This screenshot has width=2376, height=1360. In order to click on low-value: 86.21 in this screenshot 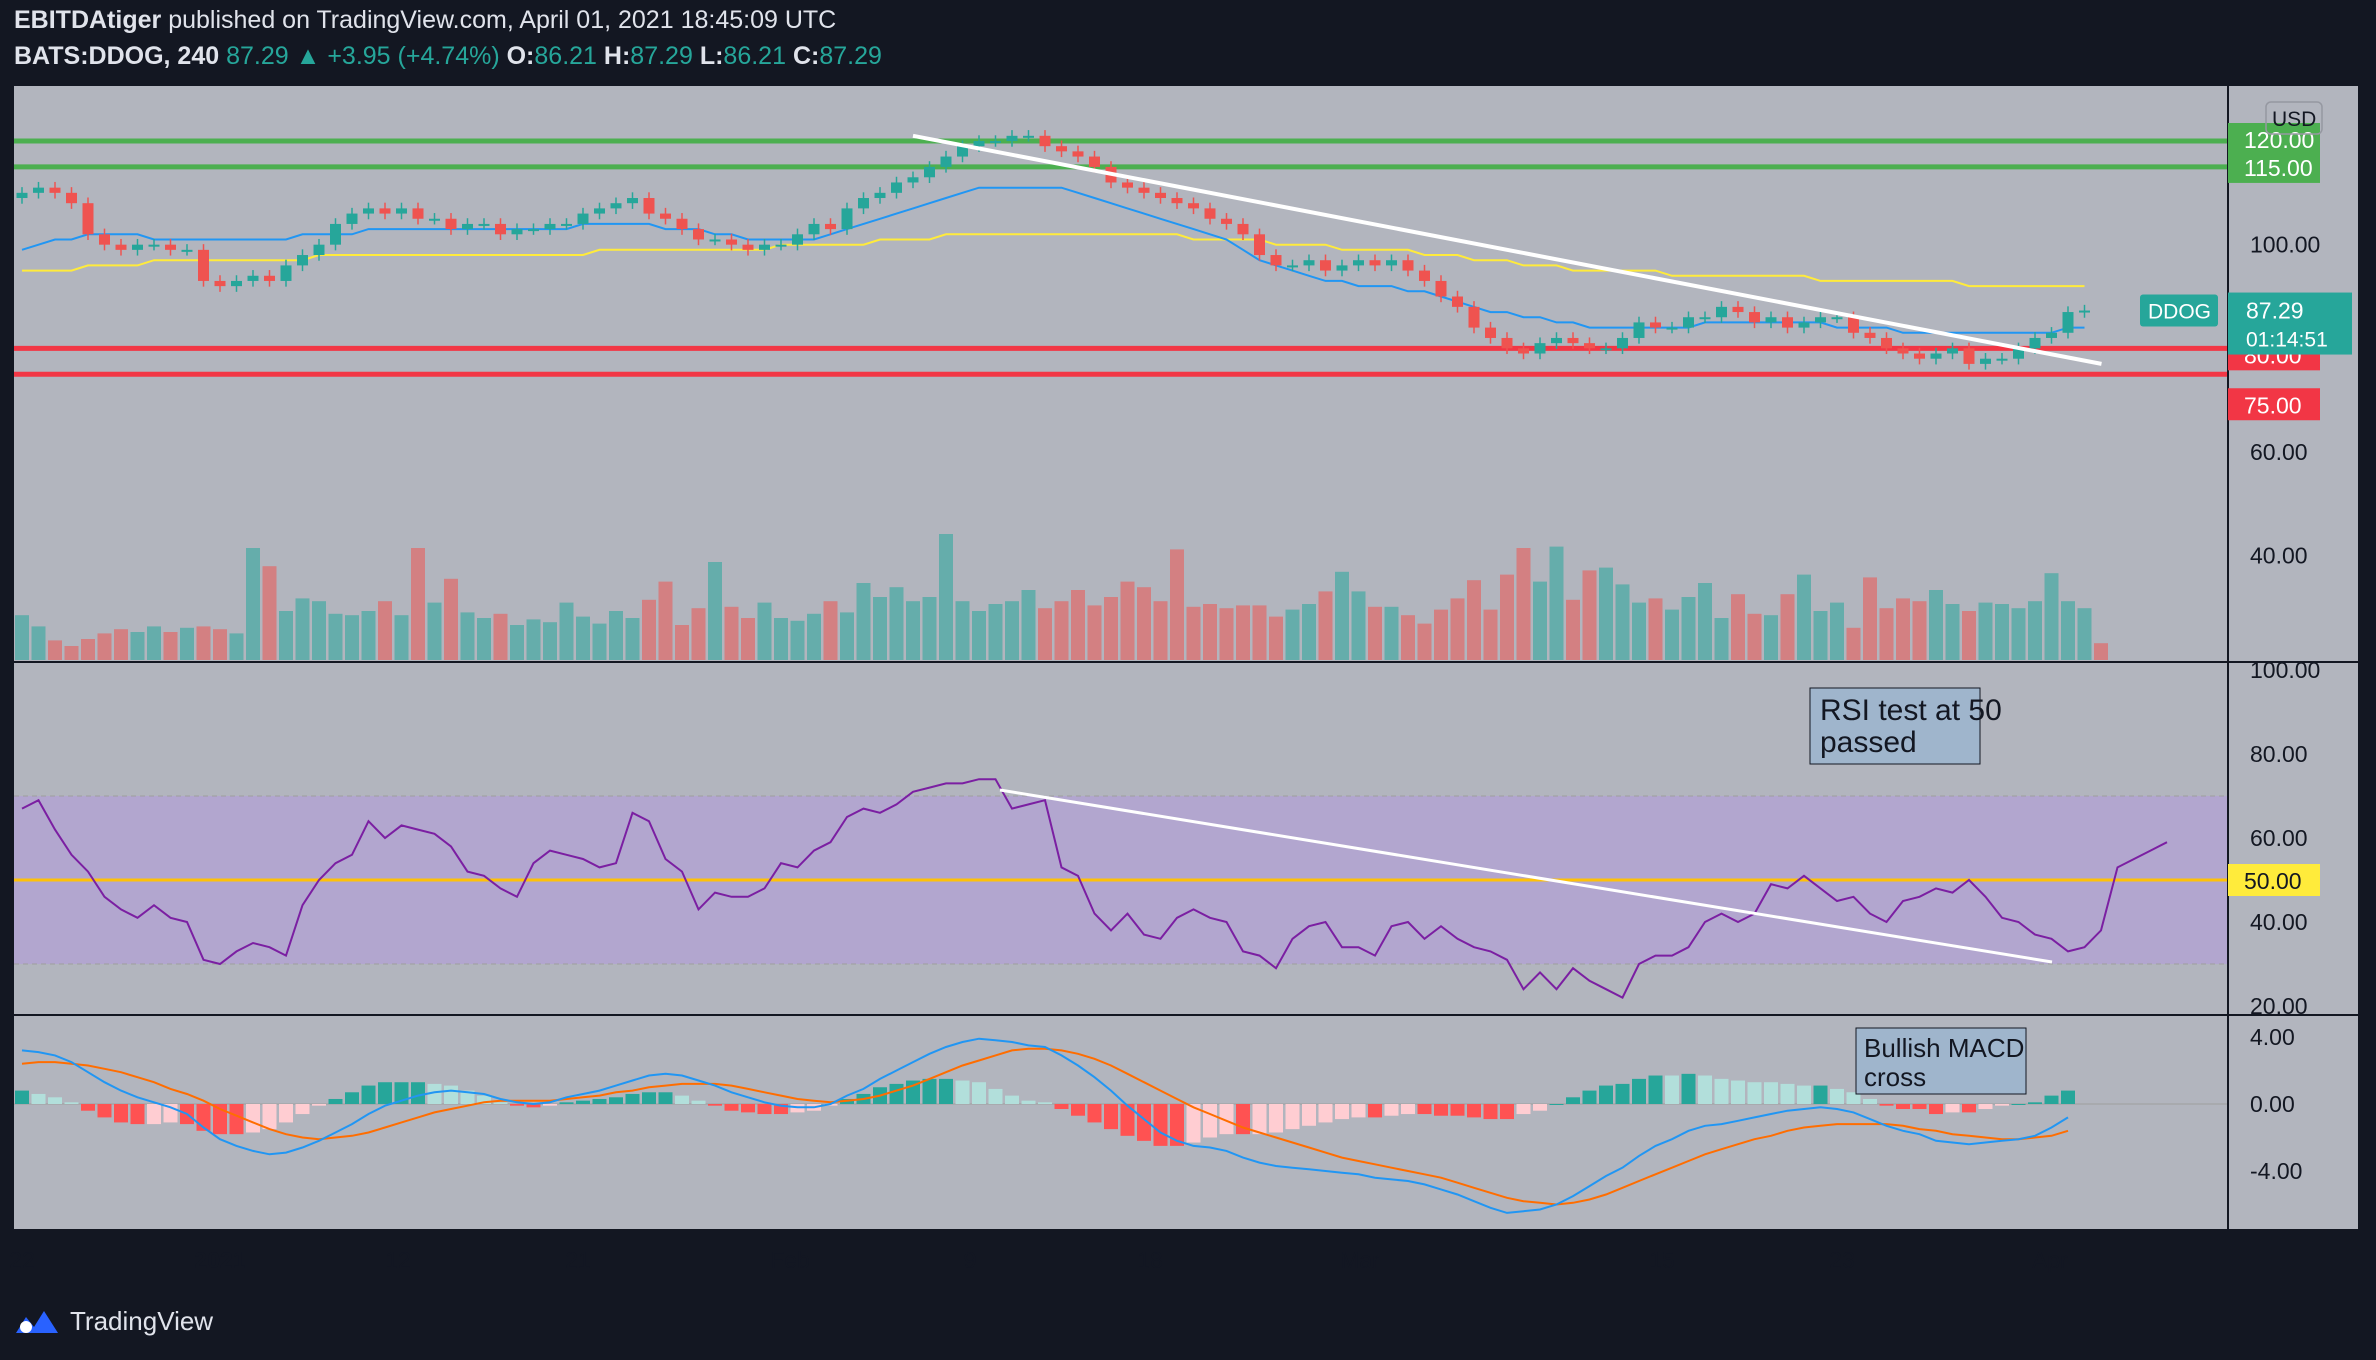, I will do `click(754, 56)`.